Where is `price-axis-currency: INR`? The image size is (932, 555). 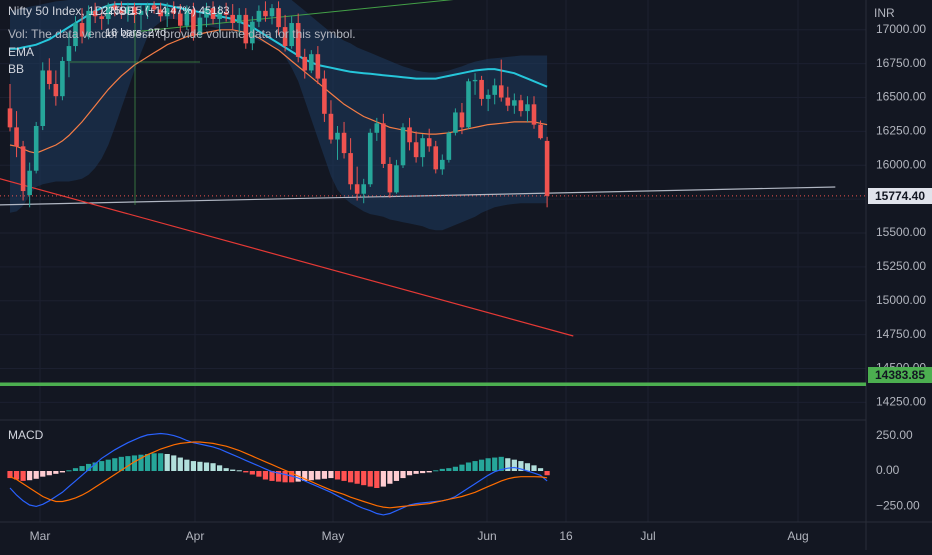
price-axis-currency: INR is located at coordinates (884, 13).